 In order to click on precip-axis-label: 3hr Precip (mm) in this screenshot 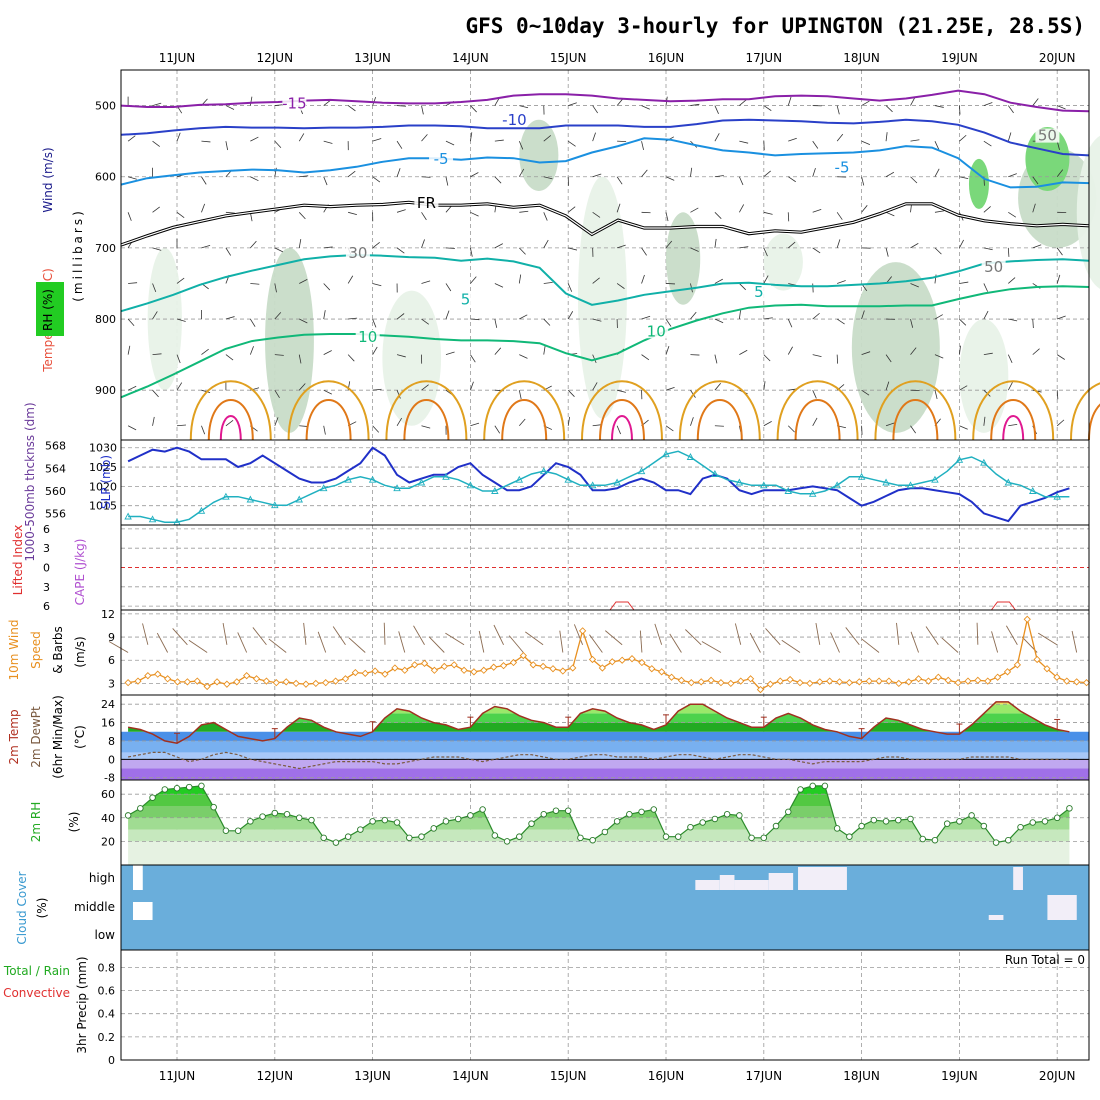, I will do `click(82, 1004)`.